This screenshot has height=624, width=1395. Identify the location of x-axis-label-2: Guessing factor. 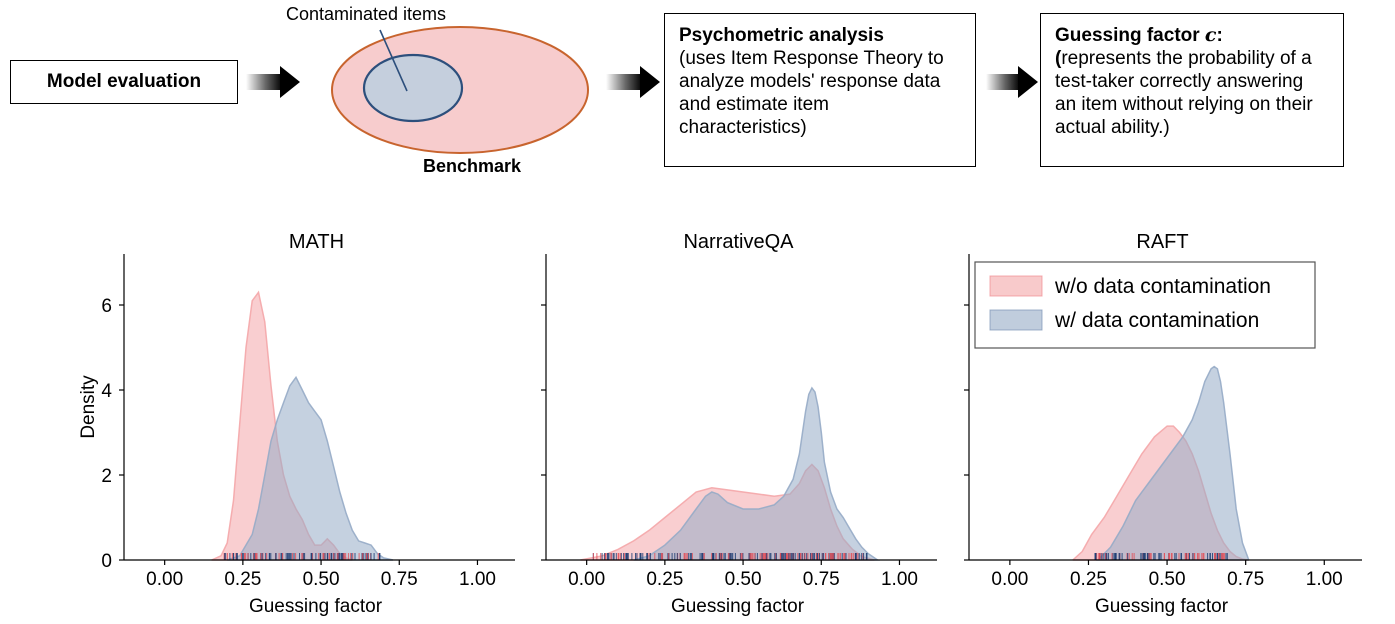
(1162, 606).